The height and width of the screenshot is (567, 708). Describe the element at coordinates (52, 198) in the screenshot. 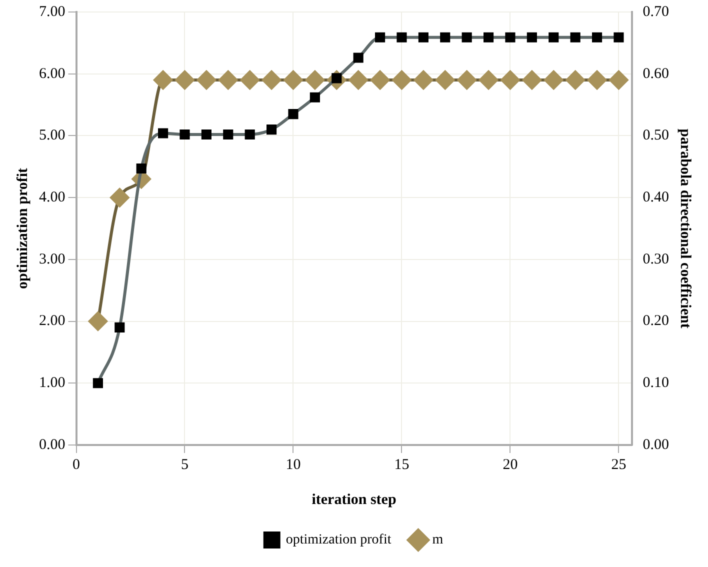

I see `y-tick-label: 4.00` at that location.